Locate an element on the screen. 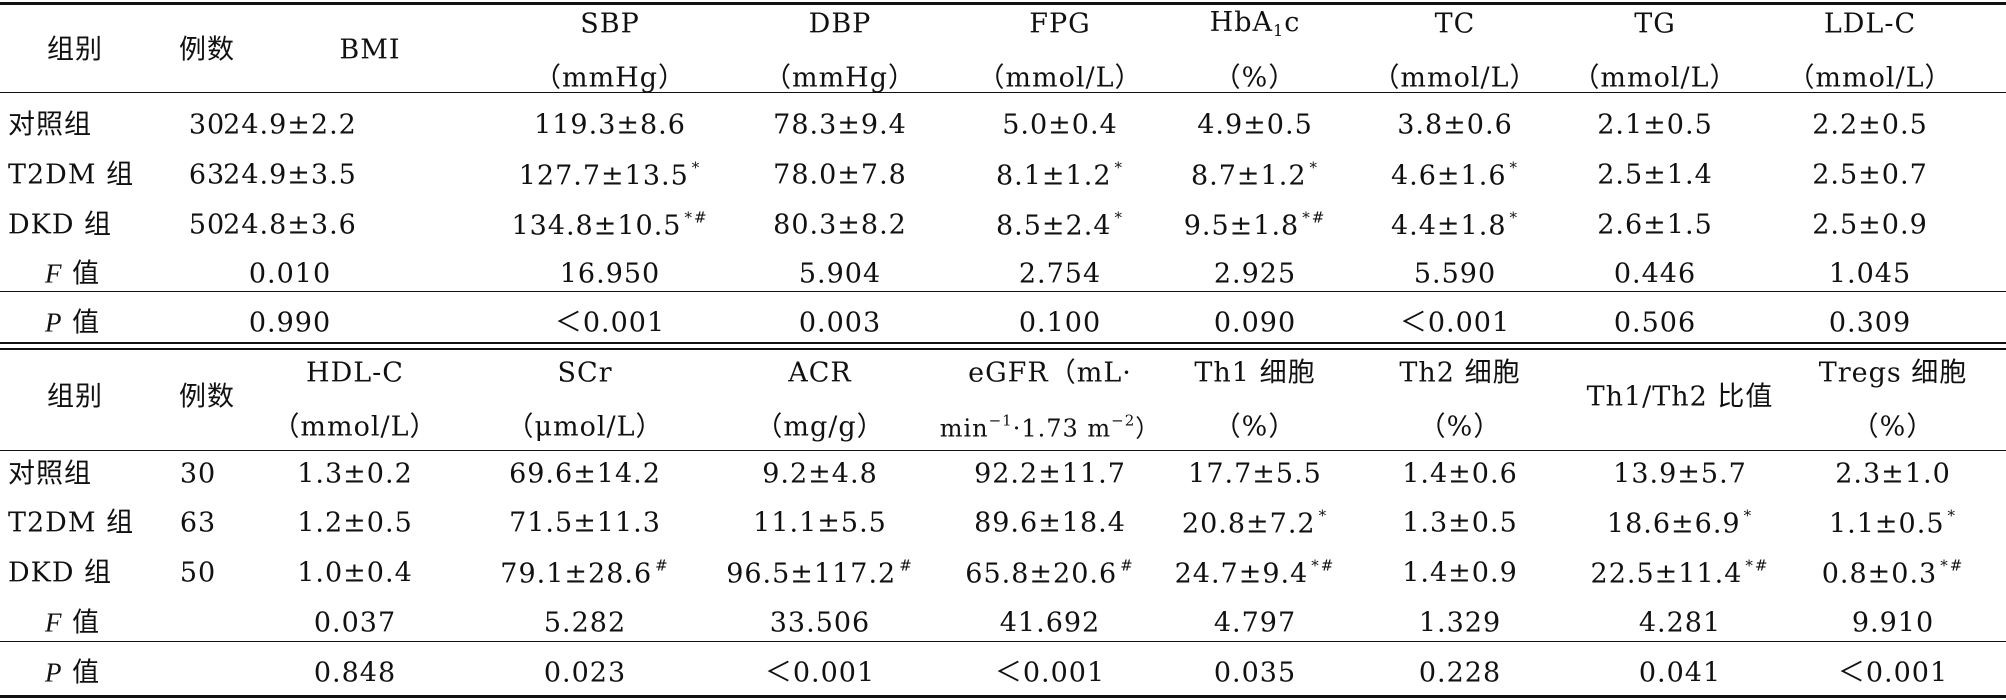  t2-unit-0: （mmol/L） is located at coordinates (354, 427).